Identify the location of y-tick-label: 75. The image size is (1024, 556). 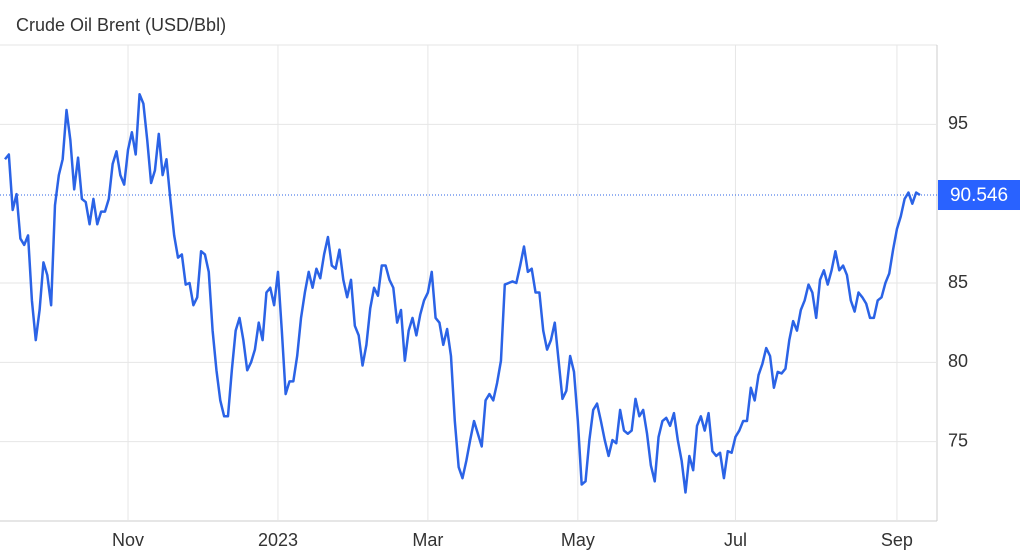
(958, 440).